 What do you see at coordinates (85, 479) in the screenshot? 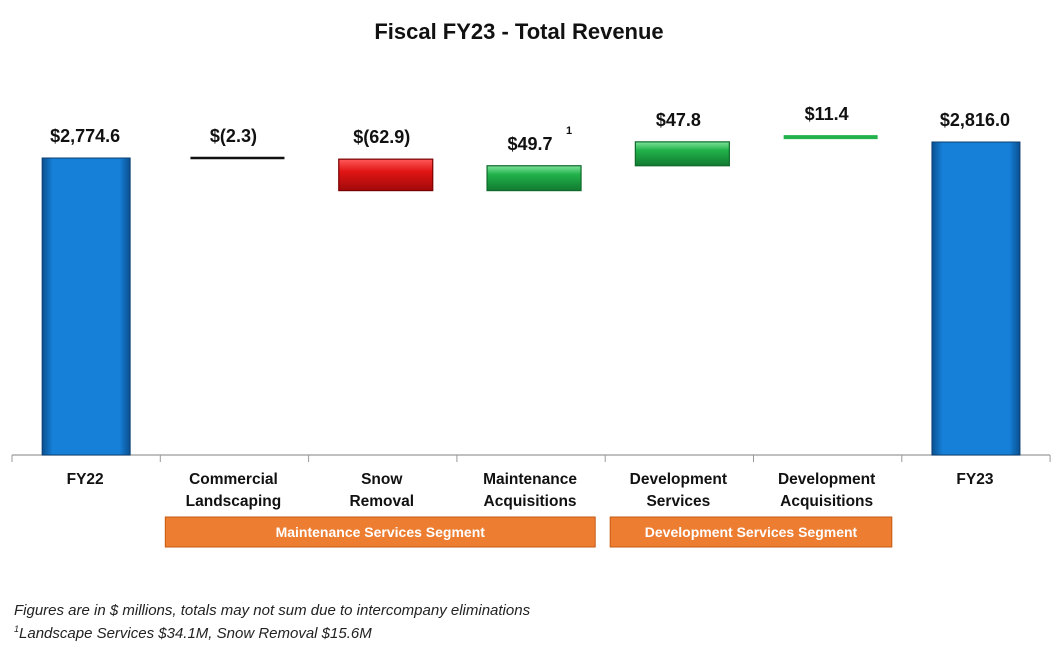
I see `x-tick-label: FY22` at bounding box center [85, 479].